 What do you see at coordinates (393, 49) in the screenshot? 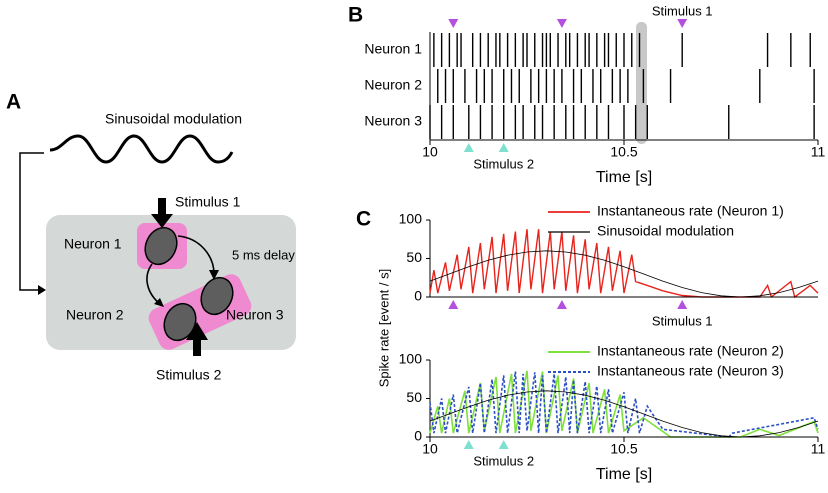
I see `row-label: Neuron 1` at bounding box center [393, 49].